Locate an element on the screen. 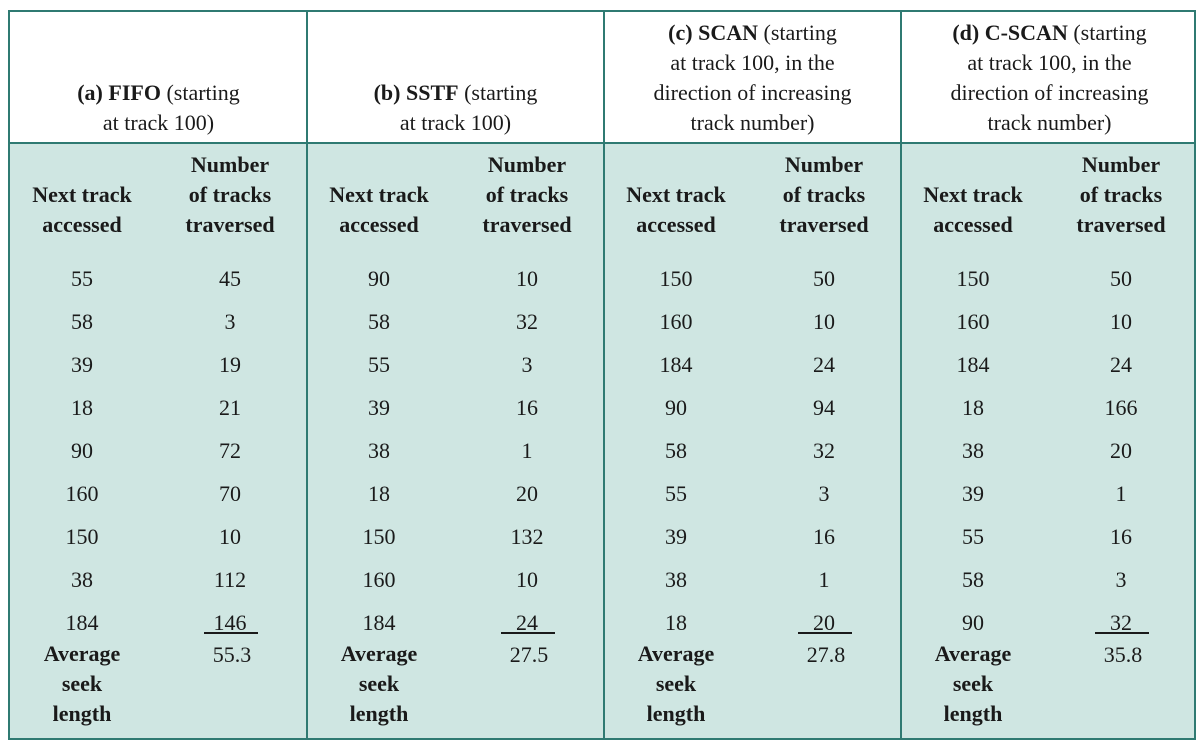 The height and width of the screenshot is (752, 1204). tracks-traversed-cell: 19 is located at coordinates (230, 364).